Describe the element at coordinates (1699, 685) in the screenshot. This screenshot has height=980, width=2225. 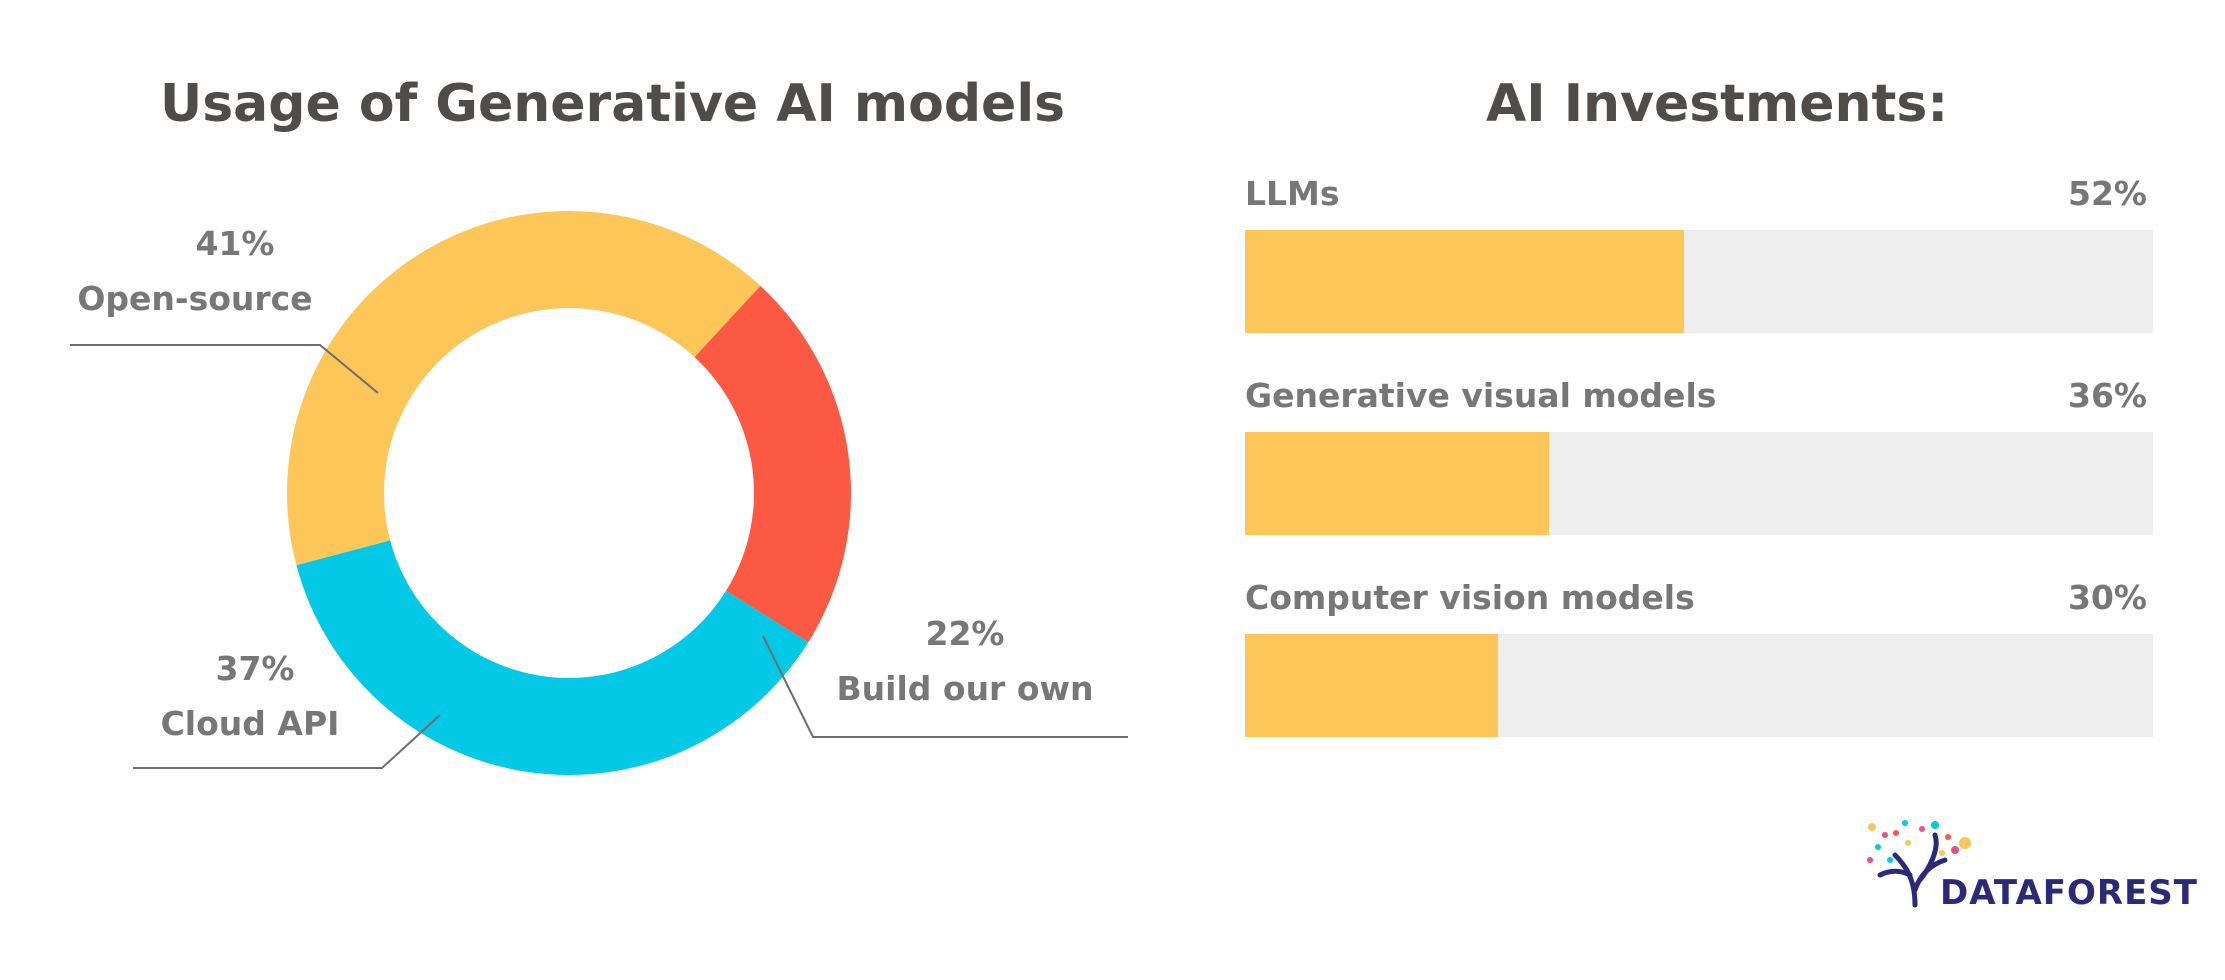
I see `bar-track-computer-vision-models` at that location.